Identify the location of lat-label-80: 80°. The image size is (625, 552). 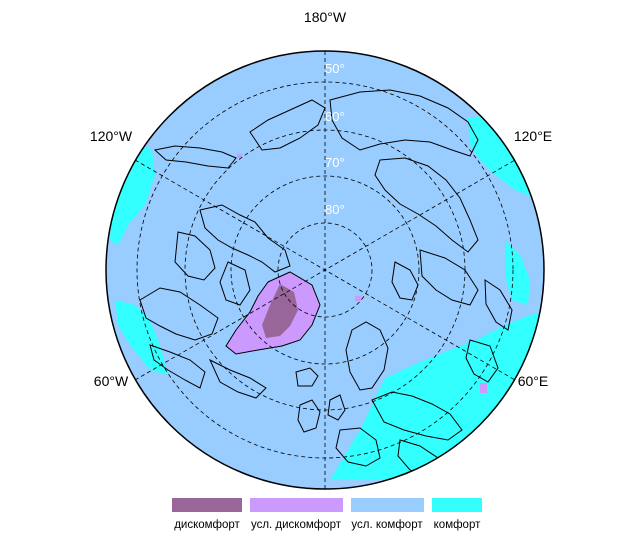
(335, 209).